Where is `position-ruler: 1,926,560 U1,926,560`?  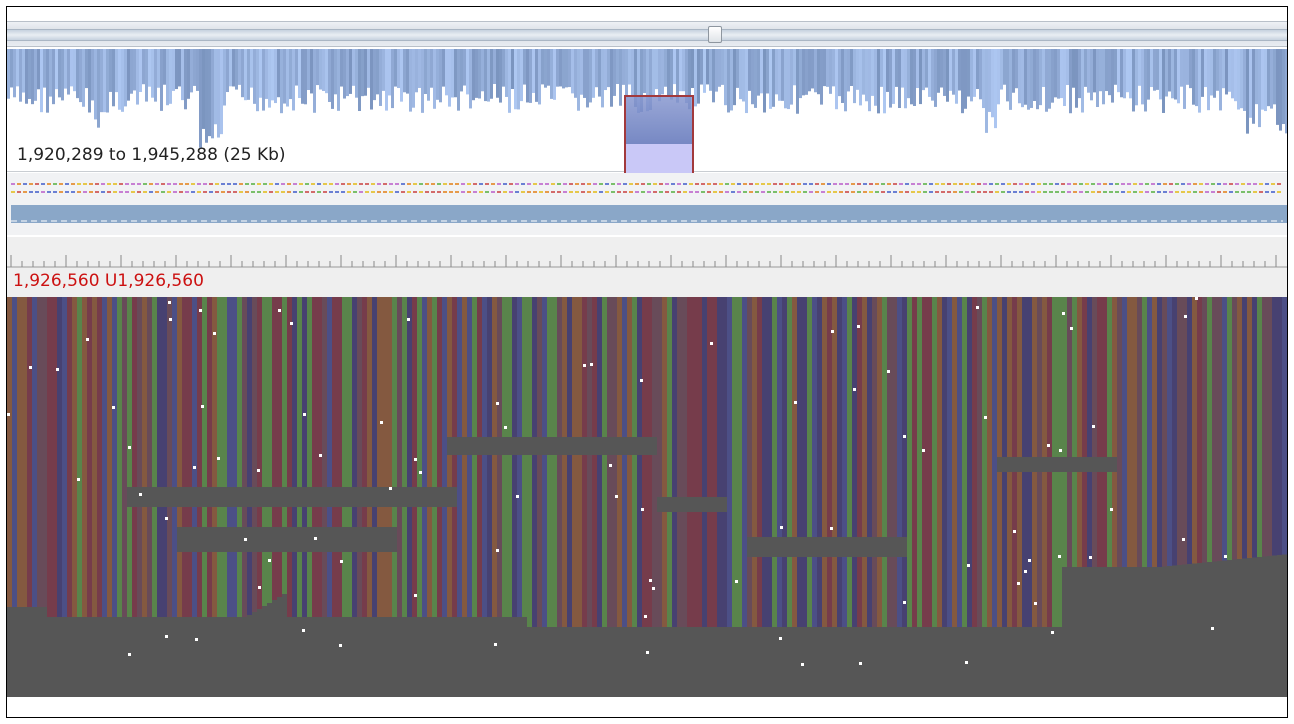 position-ruler: 1,926,560 U1,926,560 is located at coordinates (647, 267).